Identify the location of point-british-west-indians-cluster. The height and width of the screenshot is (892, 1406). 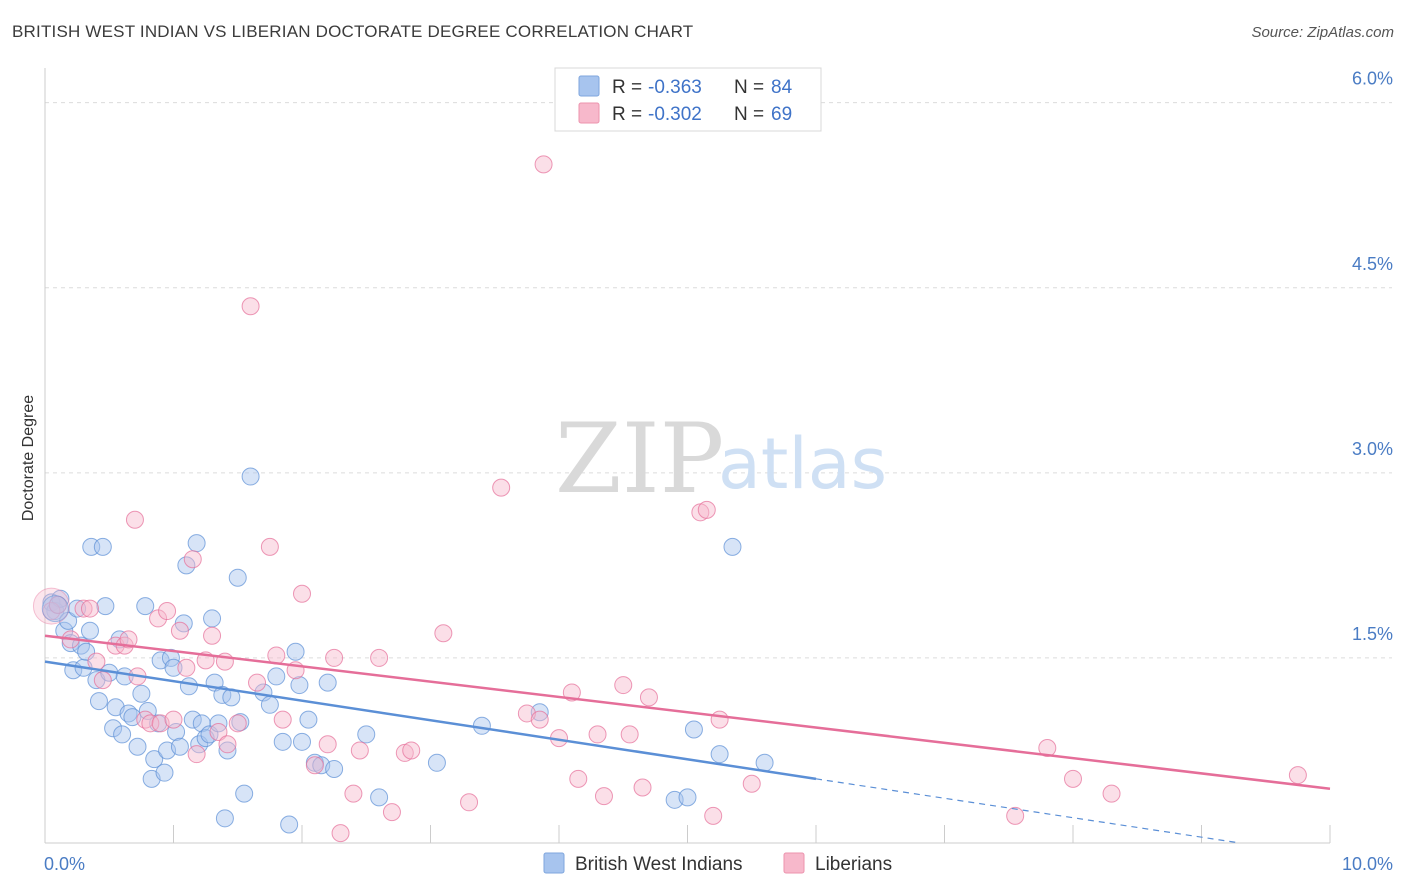
(55, 609).